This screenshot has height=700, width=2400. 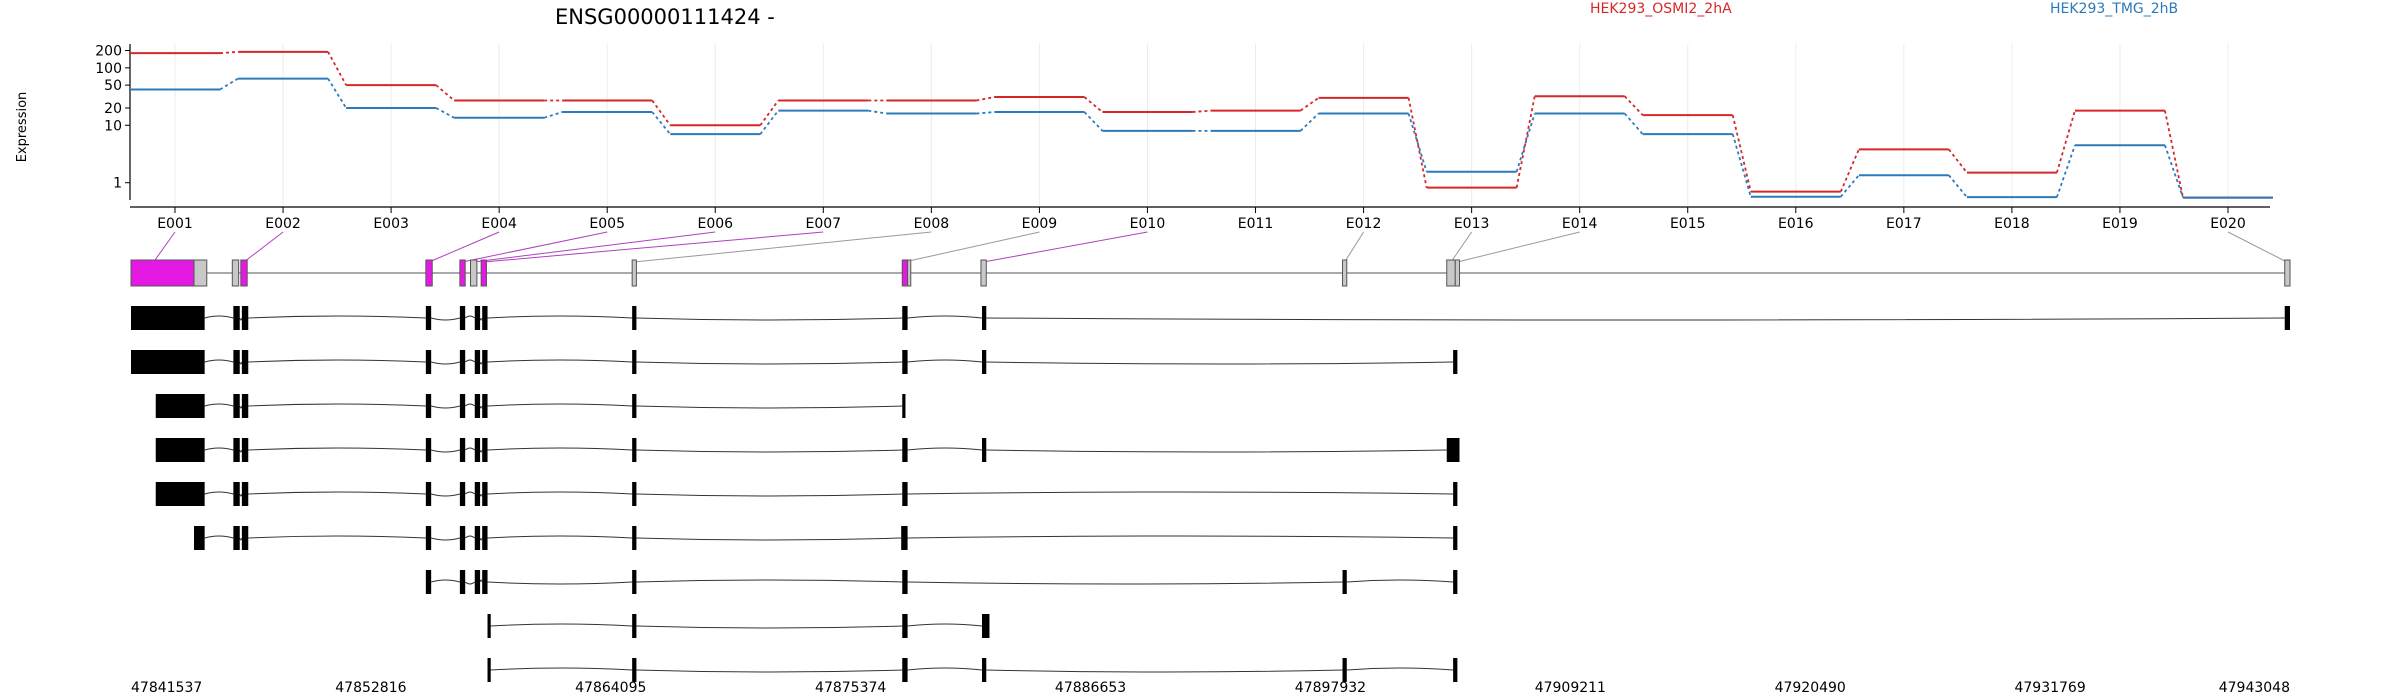 What do you see at coordinates (1354, 247) in the screenshot?
I see `connector-E012` at bounding box center [1354, 247].